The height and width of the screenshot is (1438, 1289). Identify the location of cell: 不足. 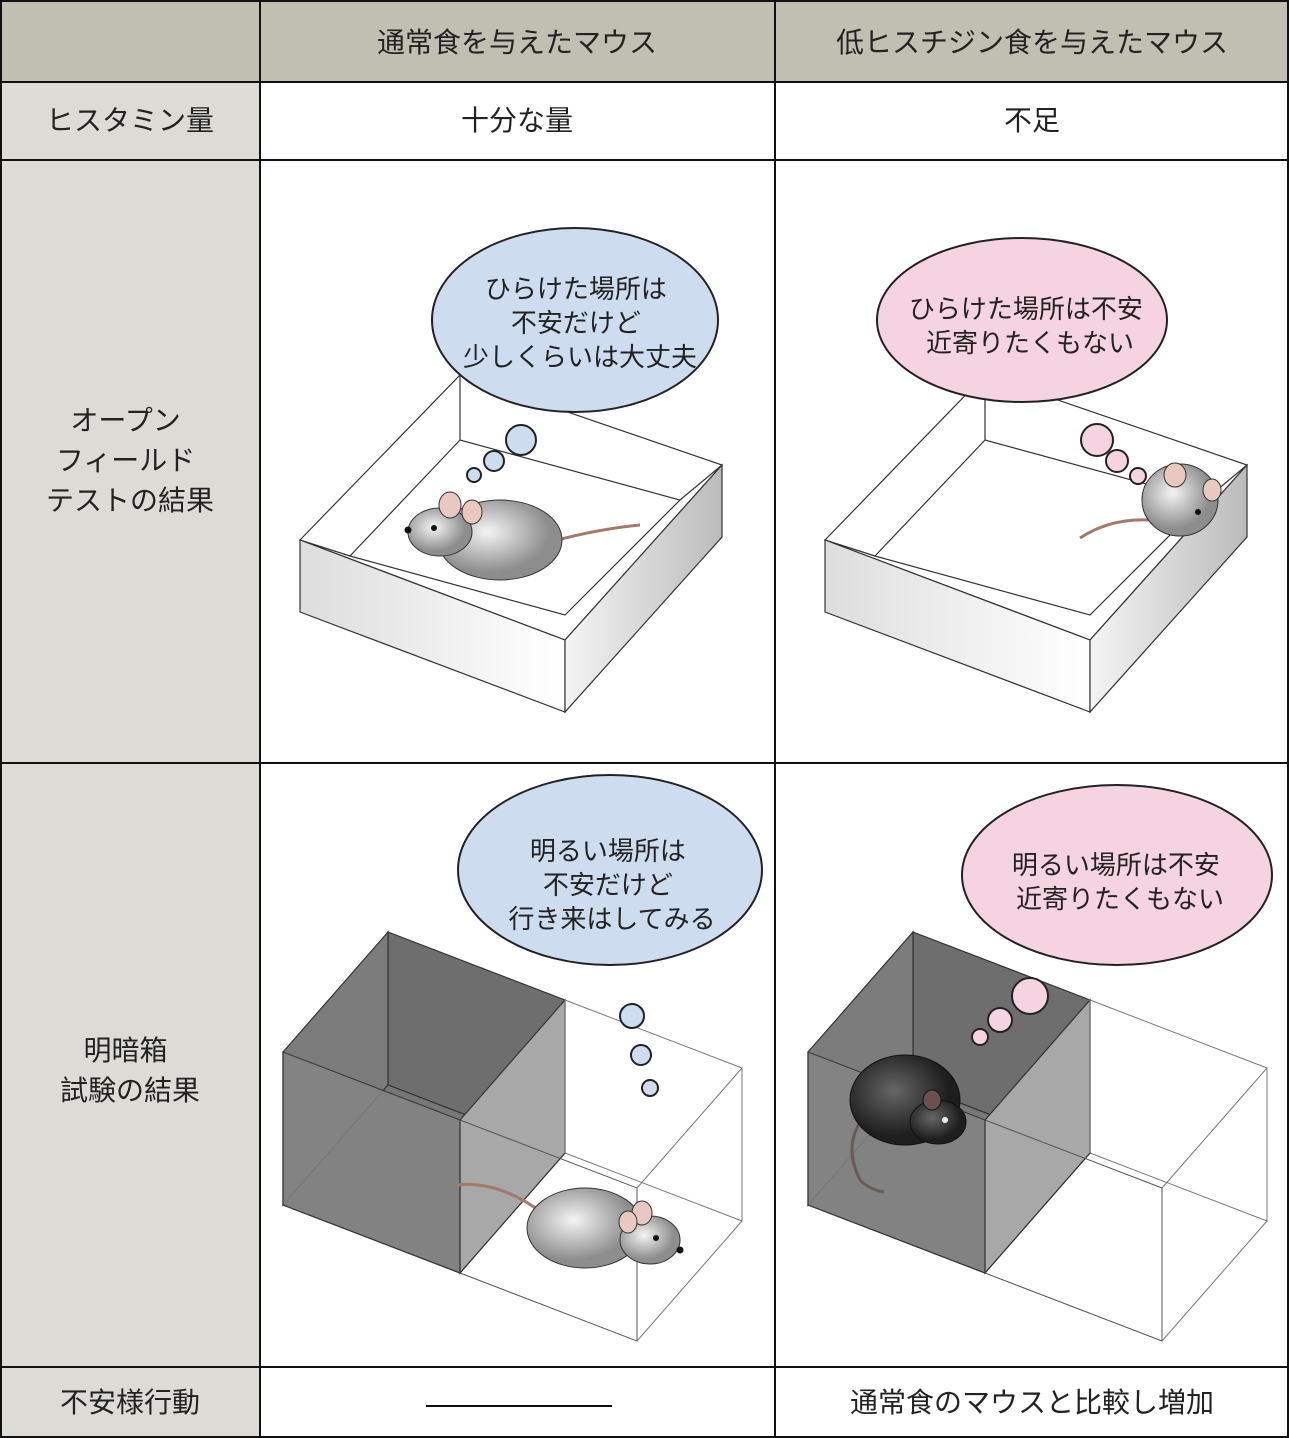
(1032, 120).